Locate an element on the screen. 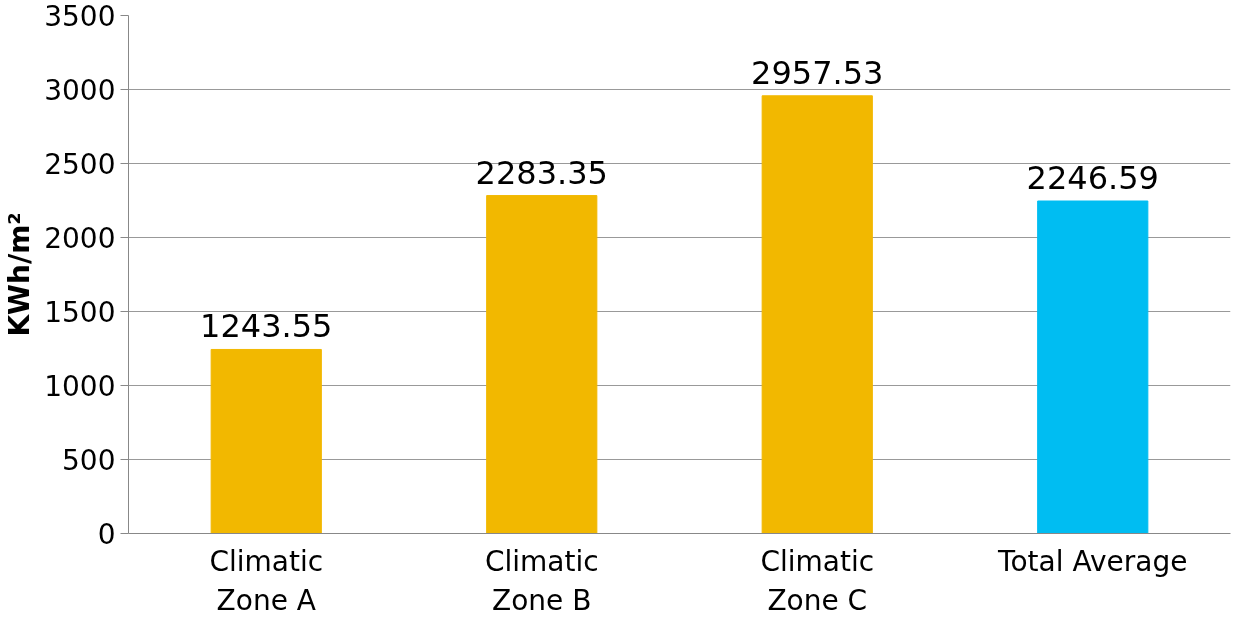  y-tick-label: 500 is located at coordinates (89, 460).